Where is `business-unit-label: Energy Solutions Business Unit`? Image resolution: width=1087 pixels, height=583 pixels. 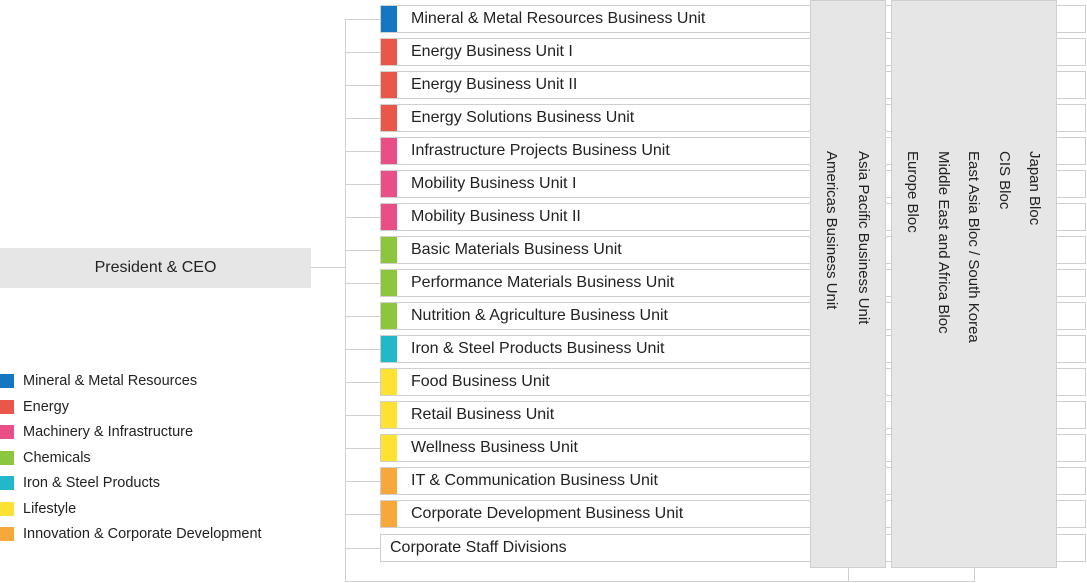 business-unit-label: Energy Solutions Business Unit is located at coordinates (523, 117).